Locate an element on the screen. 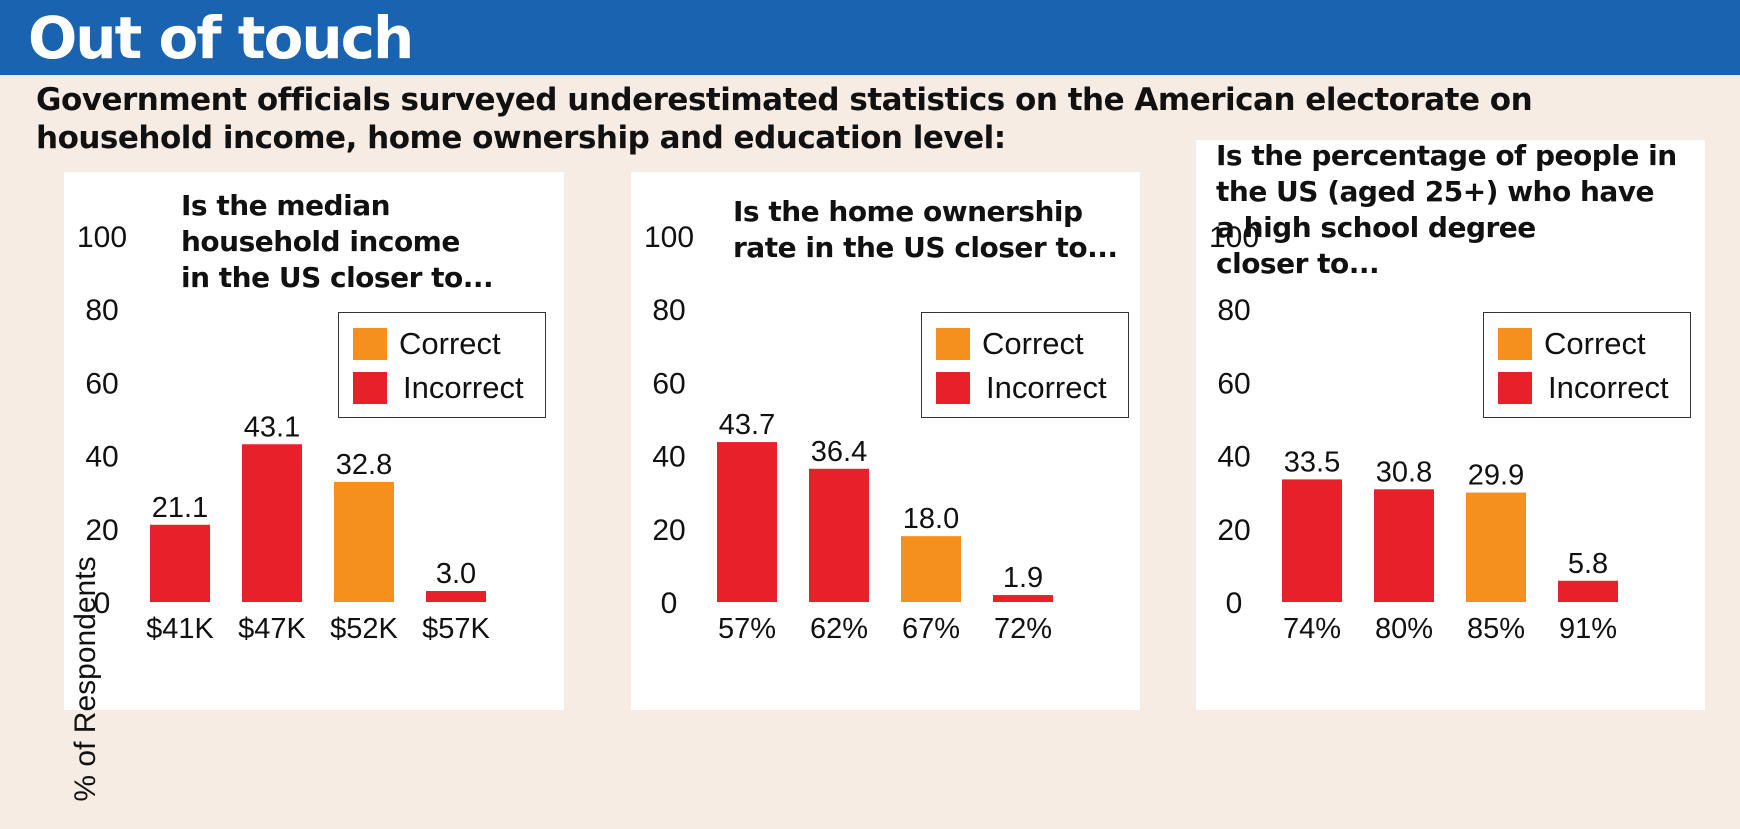 The height and width of the screenshot is (829, 1740). bar-value-label: 30.8 is located at coordinates (1404, 472).